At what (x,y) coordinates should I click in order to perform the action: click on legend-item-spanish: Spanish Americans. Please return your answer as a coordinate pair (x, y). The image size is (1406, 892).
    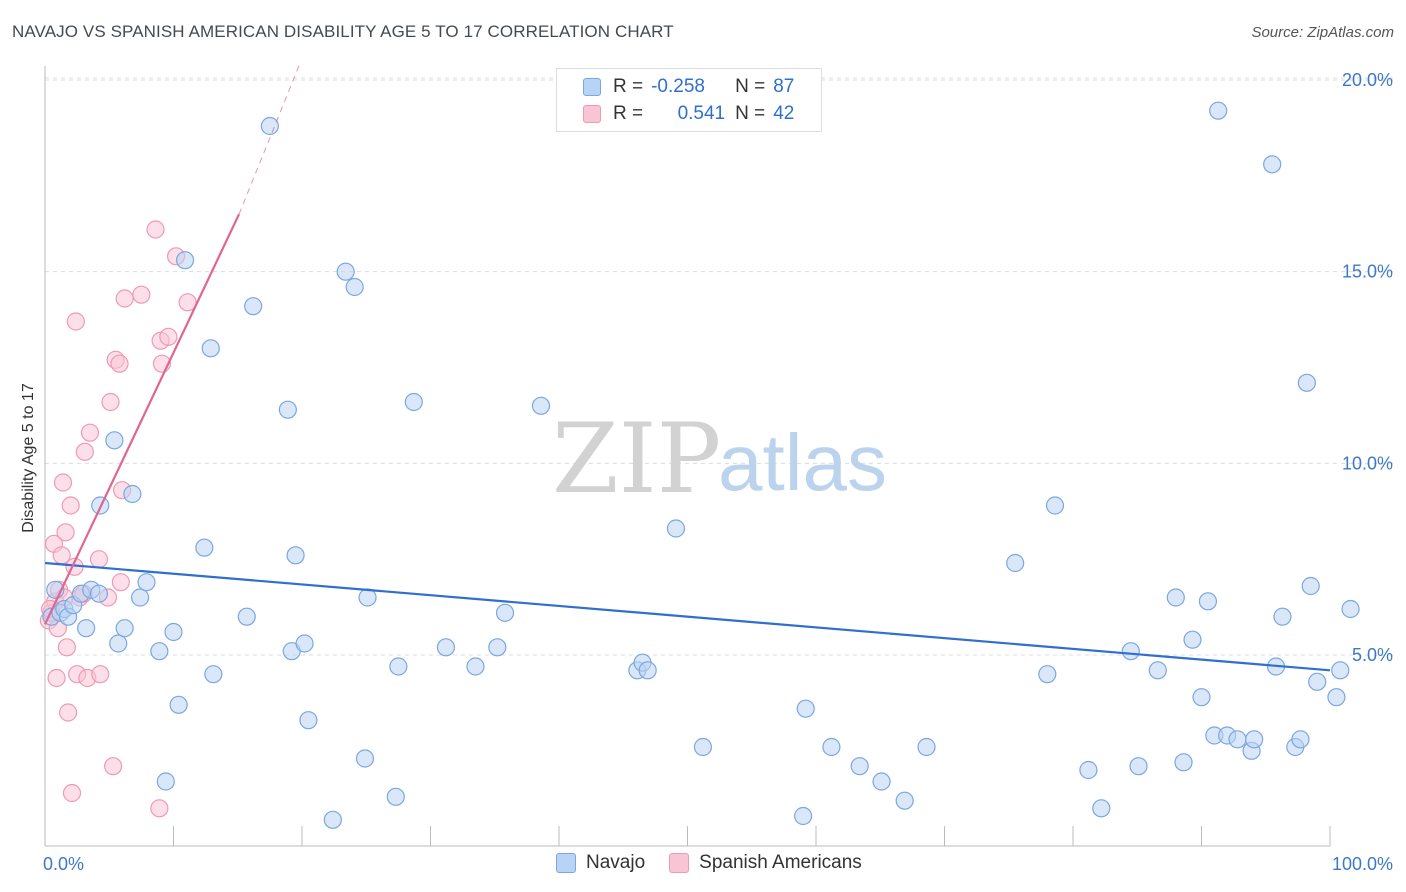
    Looking at the image, I should click on (765, 863).